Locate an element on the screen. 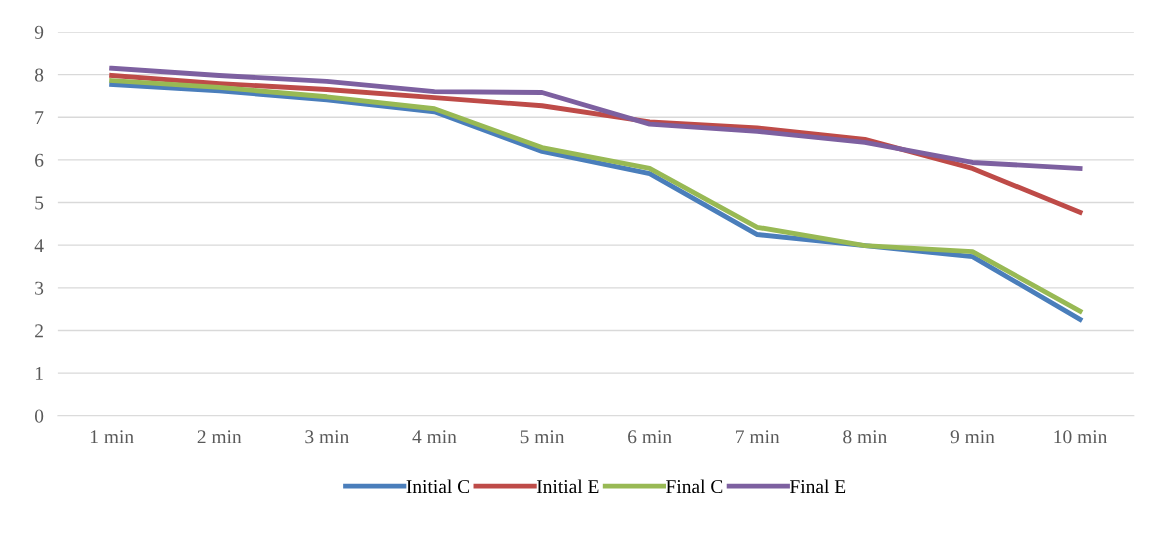 This screenshot has height=533, width=1157. x-tick-label: 4 min is located at coordinates (434, 437).